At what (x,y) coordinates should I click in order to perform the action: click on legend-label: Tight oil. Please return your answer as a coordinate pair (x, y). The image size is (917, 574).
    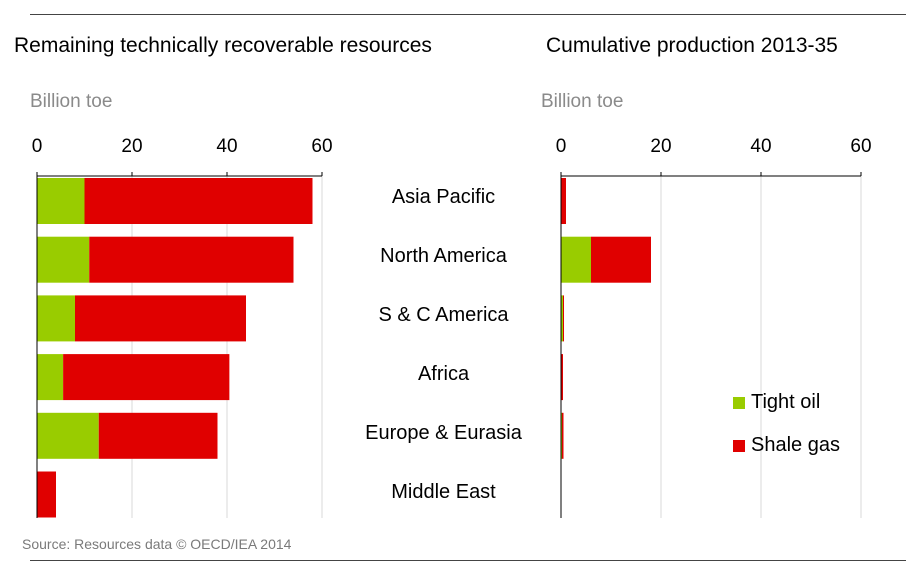
    Looking at the image, I should click on (786, 402).